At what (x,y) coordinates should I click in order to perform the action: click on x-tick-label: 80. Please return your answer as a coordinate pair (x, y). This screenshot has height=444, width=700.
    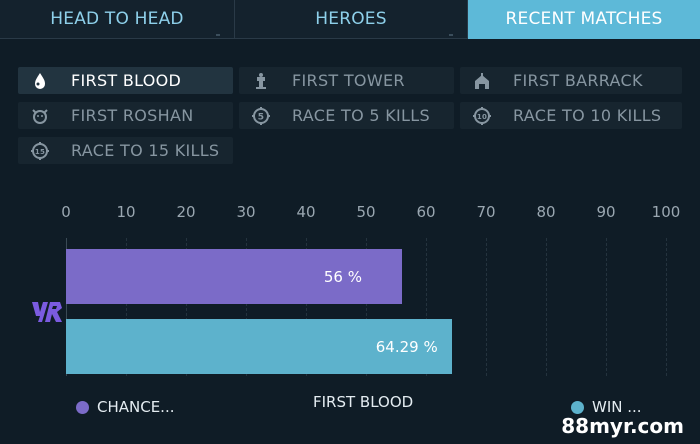
    Looking at the image, I should click on (546, 212).